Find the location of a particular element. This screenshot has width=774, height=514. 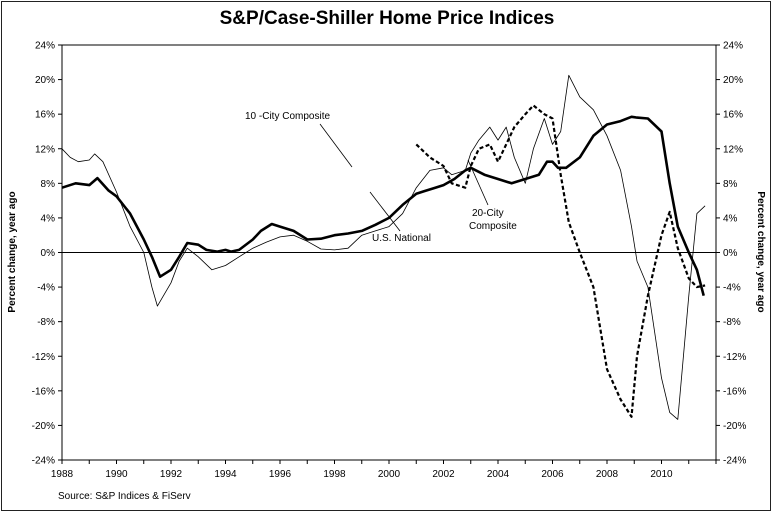

y-tick-label-right: 16% is located at coordinates (733, 115).